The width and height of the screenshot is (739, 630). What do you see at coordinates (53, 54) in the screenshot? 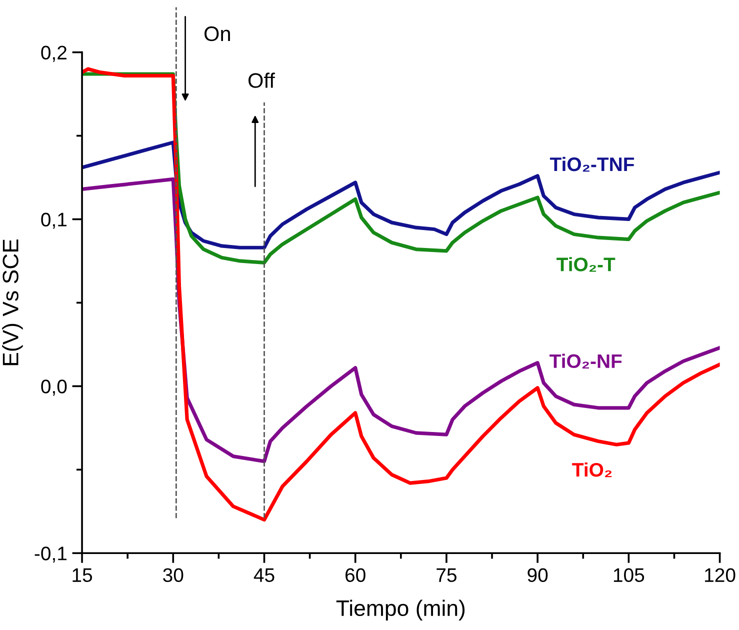
I see `y-tick-label: 0,2` at bounding box center [53, 54].